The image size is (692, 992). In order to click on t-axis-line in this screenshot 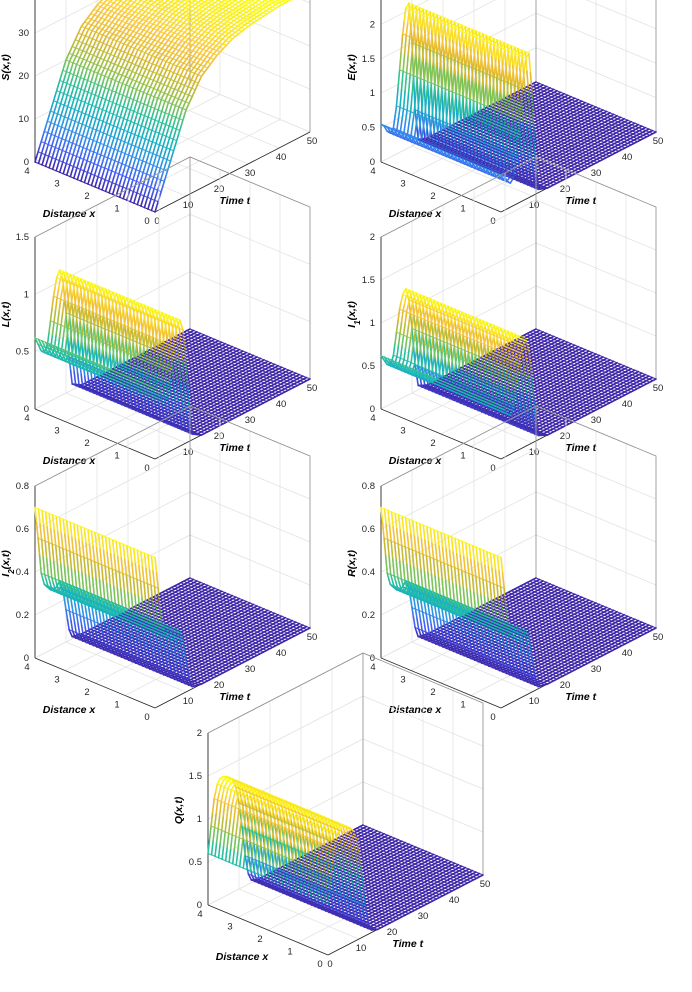, I will do `click(232, 172)`.